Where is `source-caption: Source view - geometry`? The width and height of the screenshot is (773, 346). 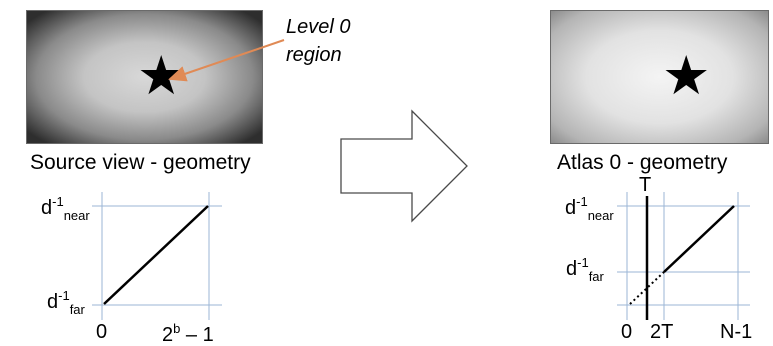
source-caption: Source view - geometry is located at coordinates (140, 162).